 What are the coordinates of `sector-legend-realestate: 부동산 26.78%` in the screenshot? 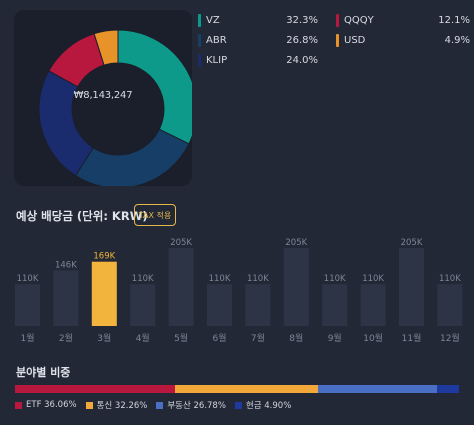 It's located at (191, 405).